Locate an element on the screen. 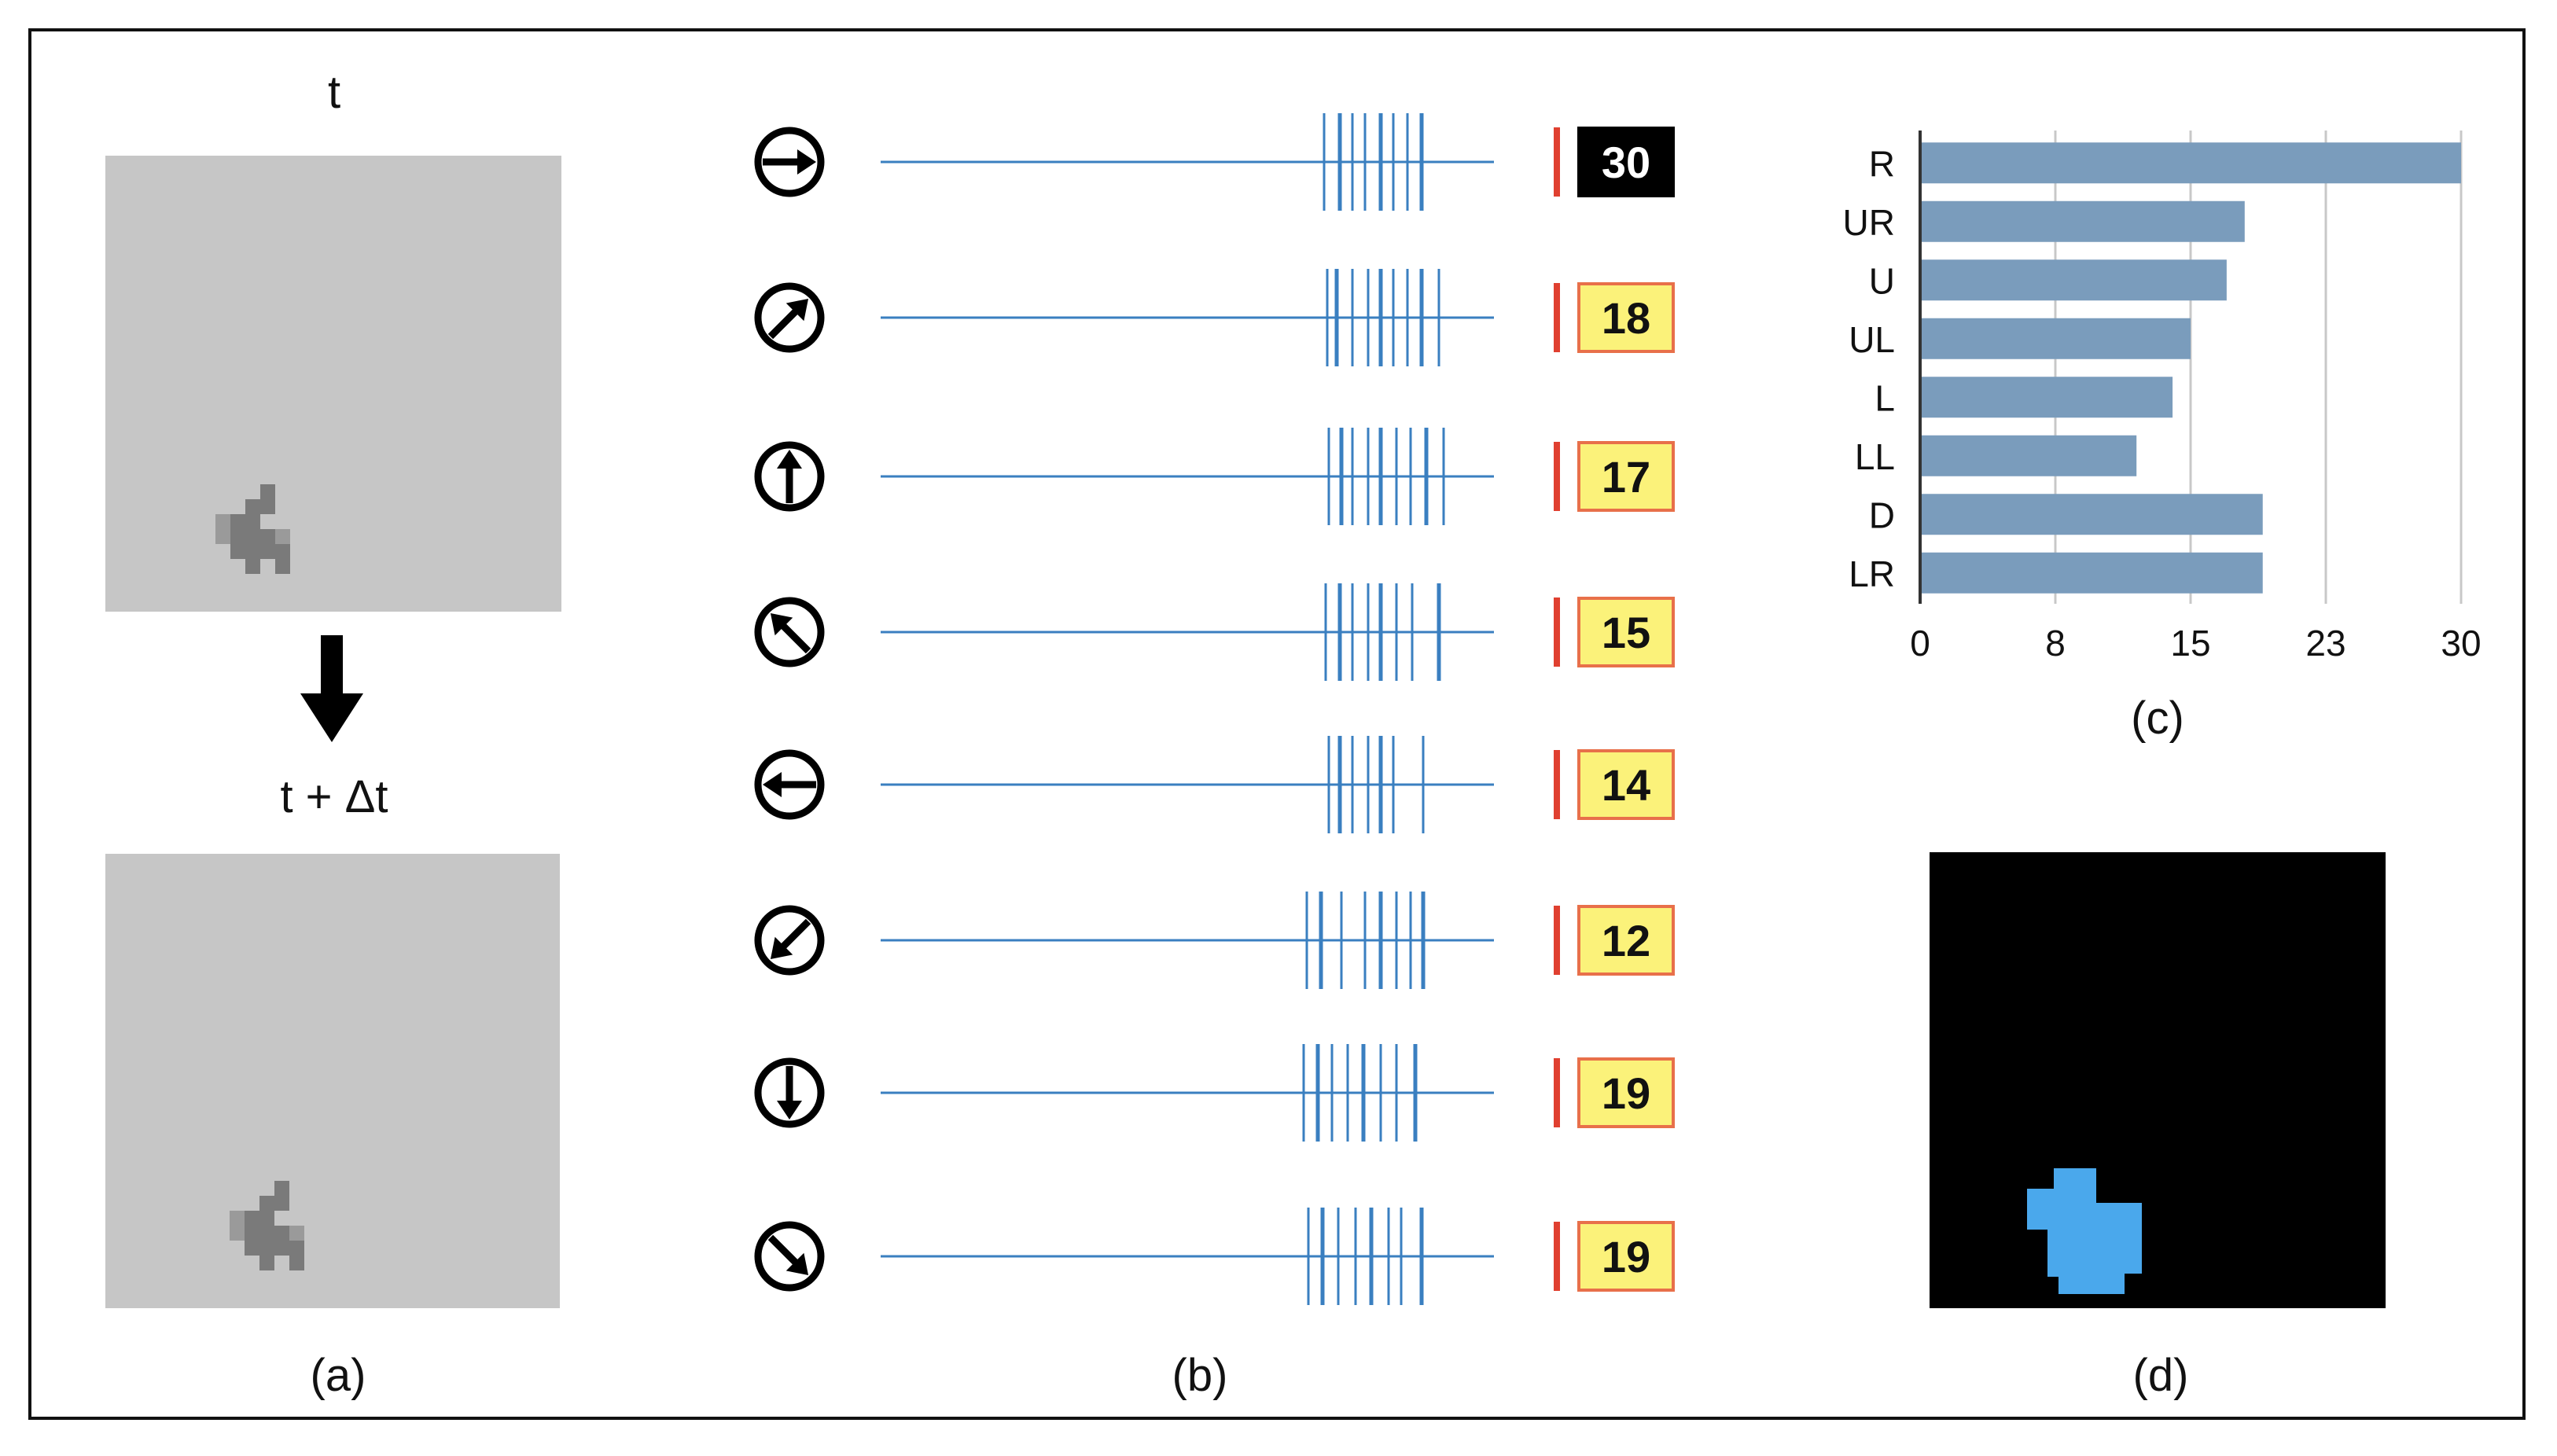  x-tick-label: 8 is located at coordinates (2055, 643).